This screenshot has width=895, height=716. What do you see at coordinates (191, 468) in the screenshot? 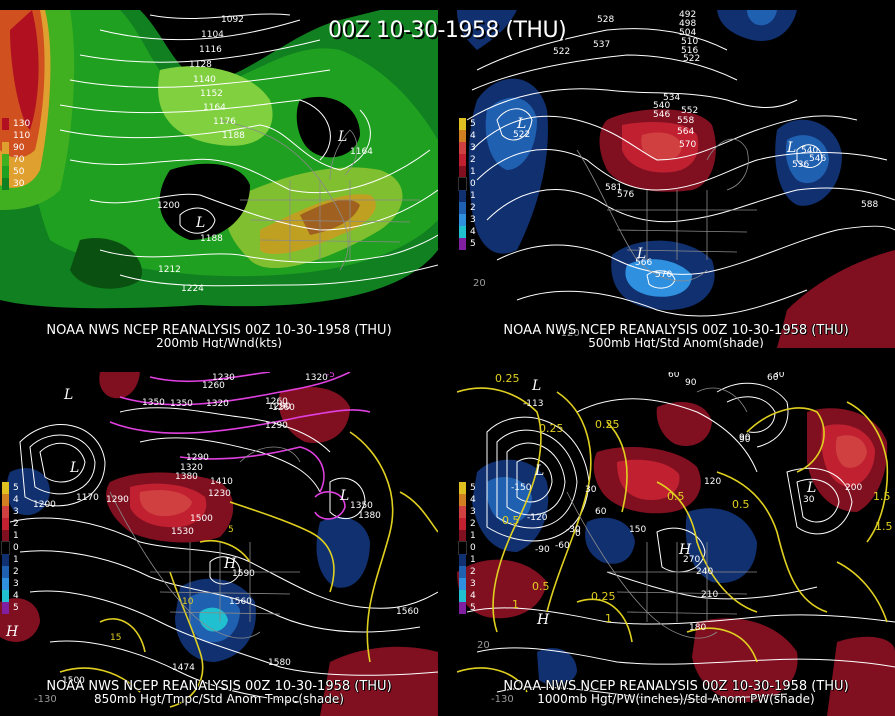
I see `contour-label: 1320` at bounding box center [191, 468].